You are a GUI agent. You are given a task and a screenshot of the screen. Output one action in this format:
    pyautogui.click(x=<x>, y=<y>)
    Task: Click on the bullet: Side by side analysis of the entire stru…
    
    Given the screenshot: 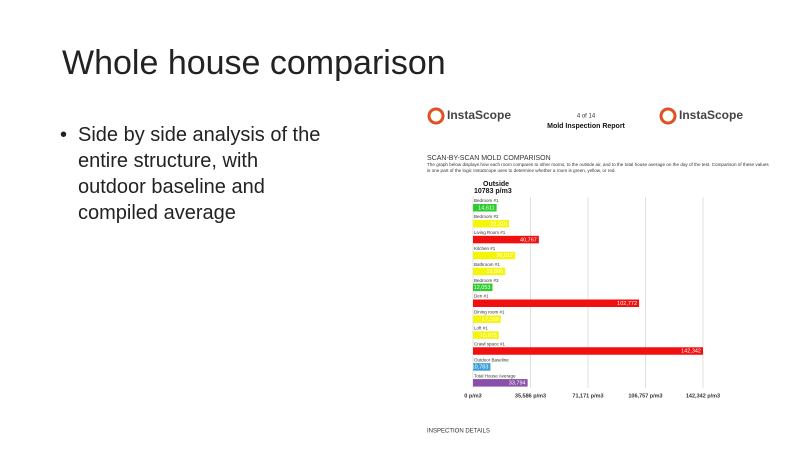 What is the action you would take?
    pyautogui.click(x=194, y=174)
    